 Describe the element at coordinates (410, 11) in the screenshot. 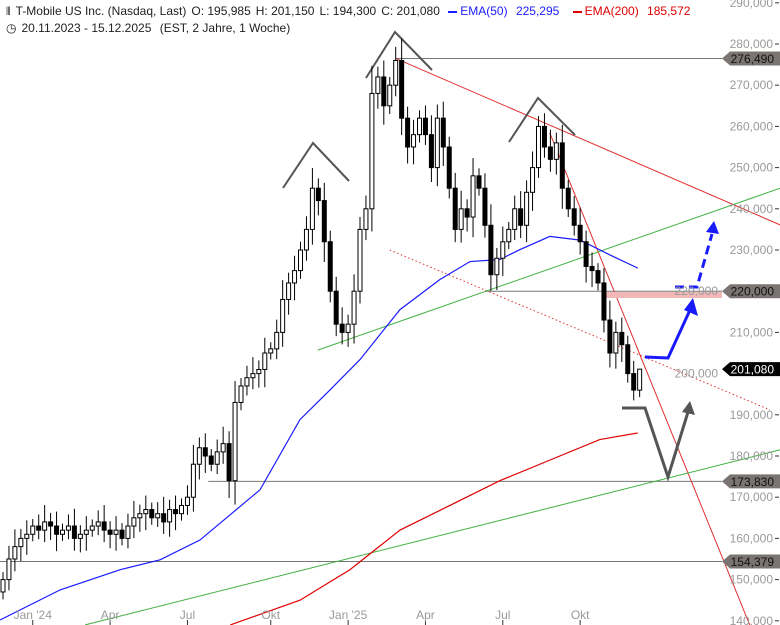

I see `close-value: C: 201,080` at that location.